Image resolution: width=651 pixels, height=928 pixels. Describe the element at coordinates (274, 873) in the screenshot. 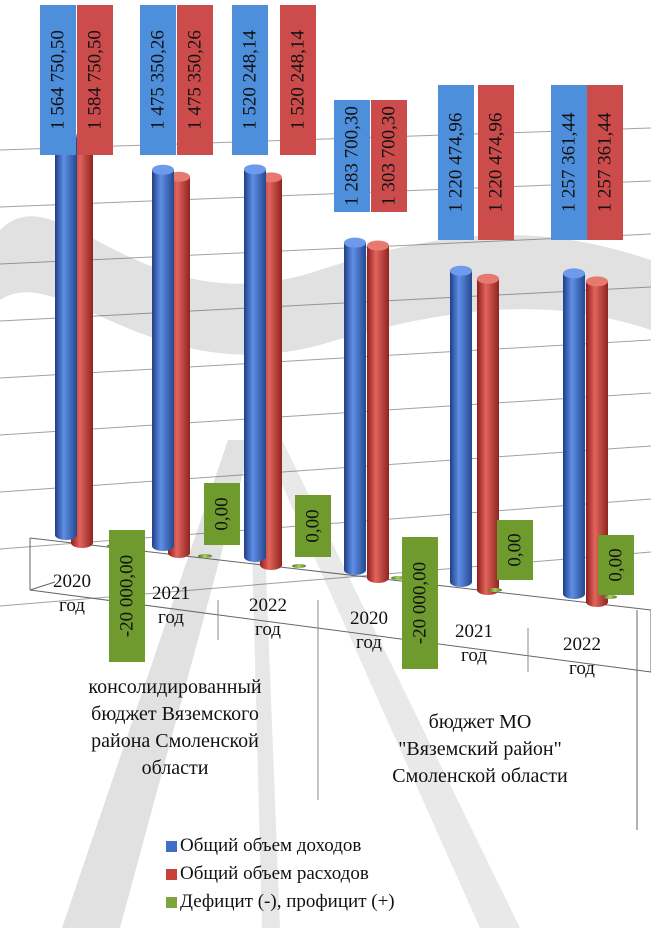

I see `legend-label-expense: Общий объем расходов` at that location.